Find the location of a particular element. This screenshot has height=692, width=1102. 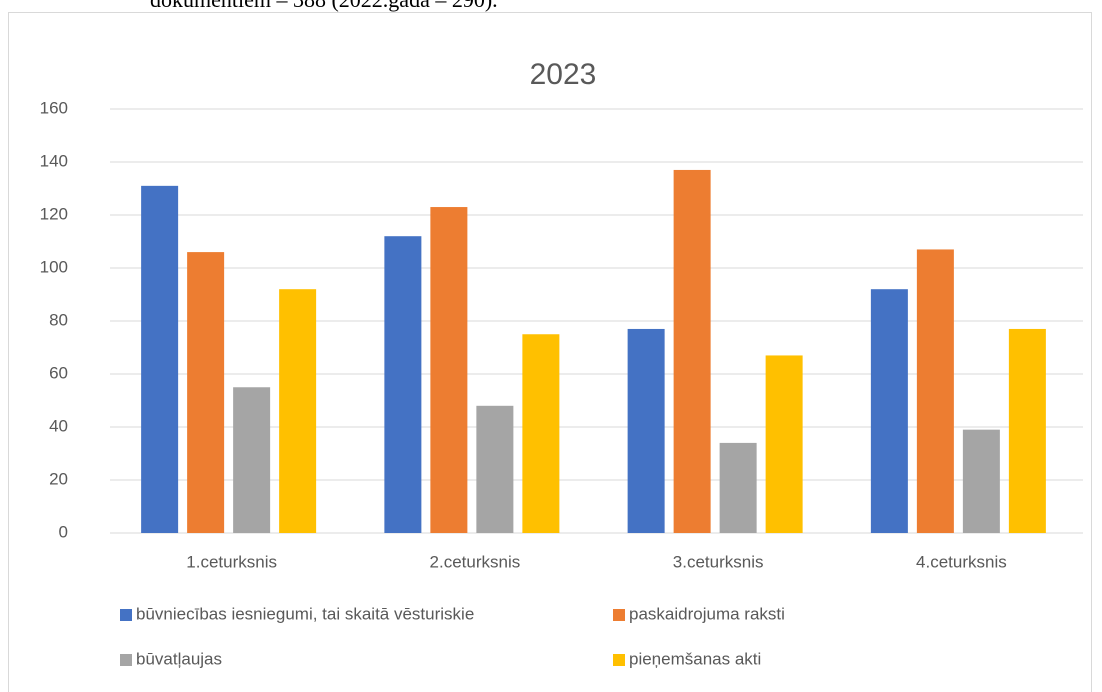

x-tick-label: 2.ceturksnis is located at coordinates (475, 561).